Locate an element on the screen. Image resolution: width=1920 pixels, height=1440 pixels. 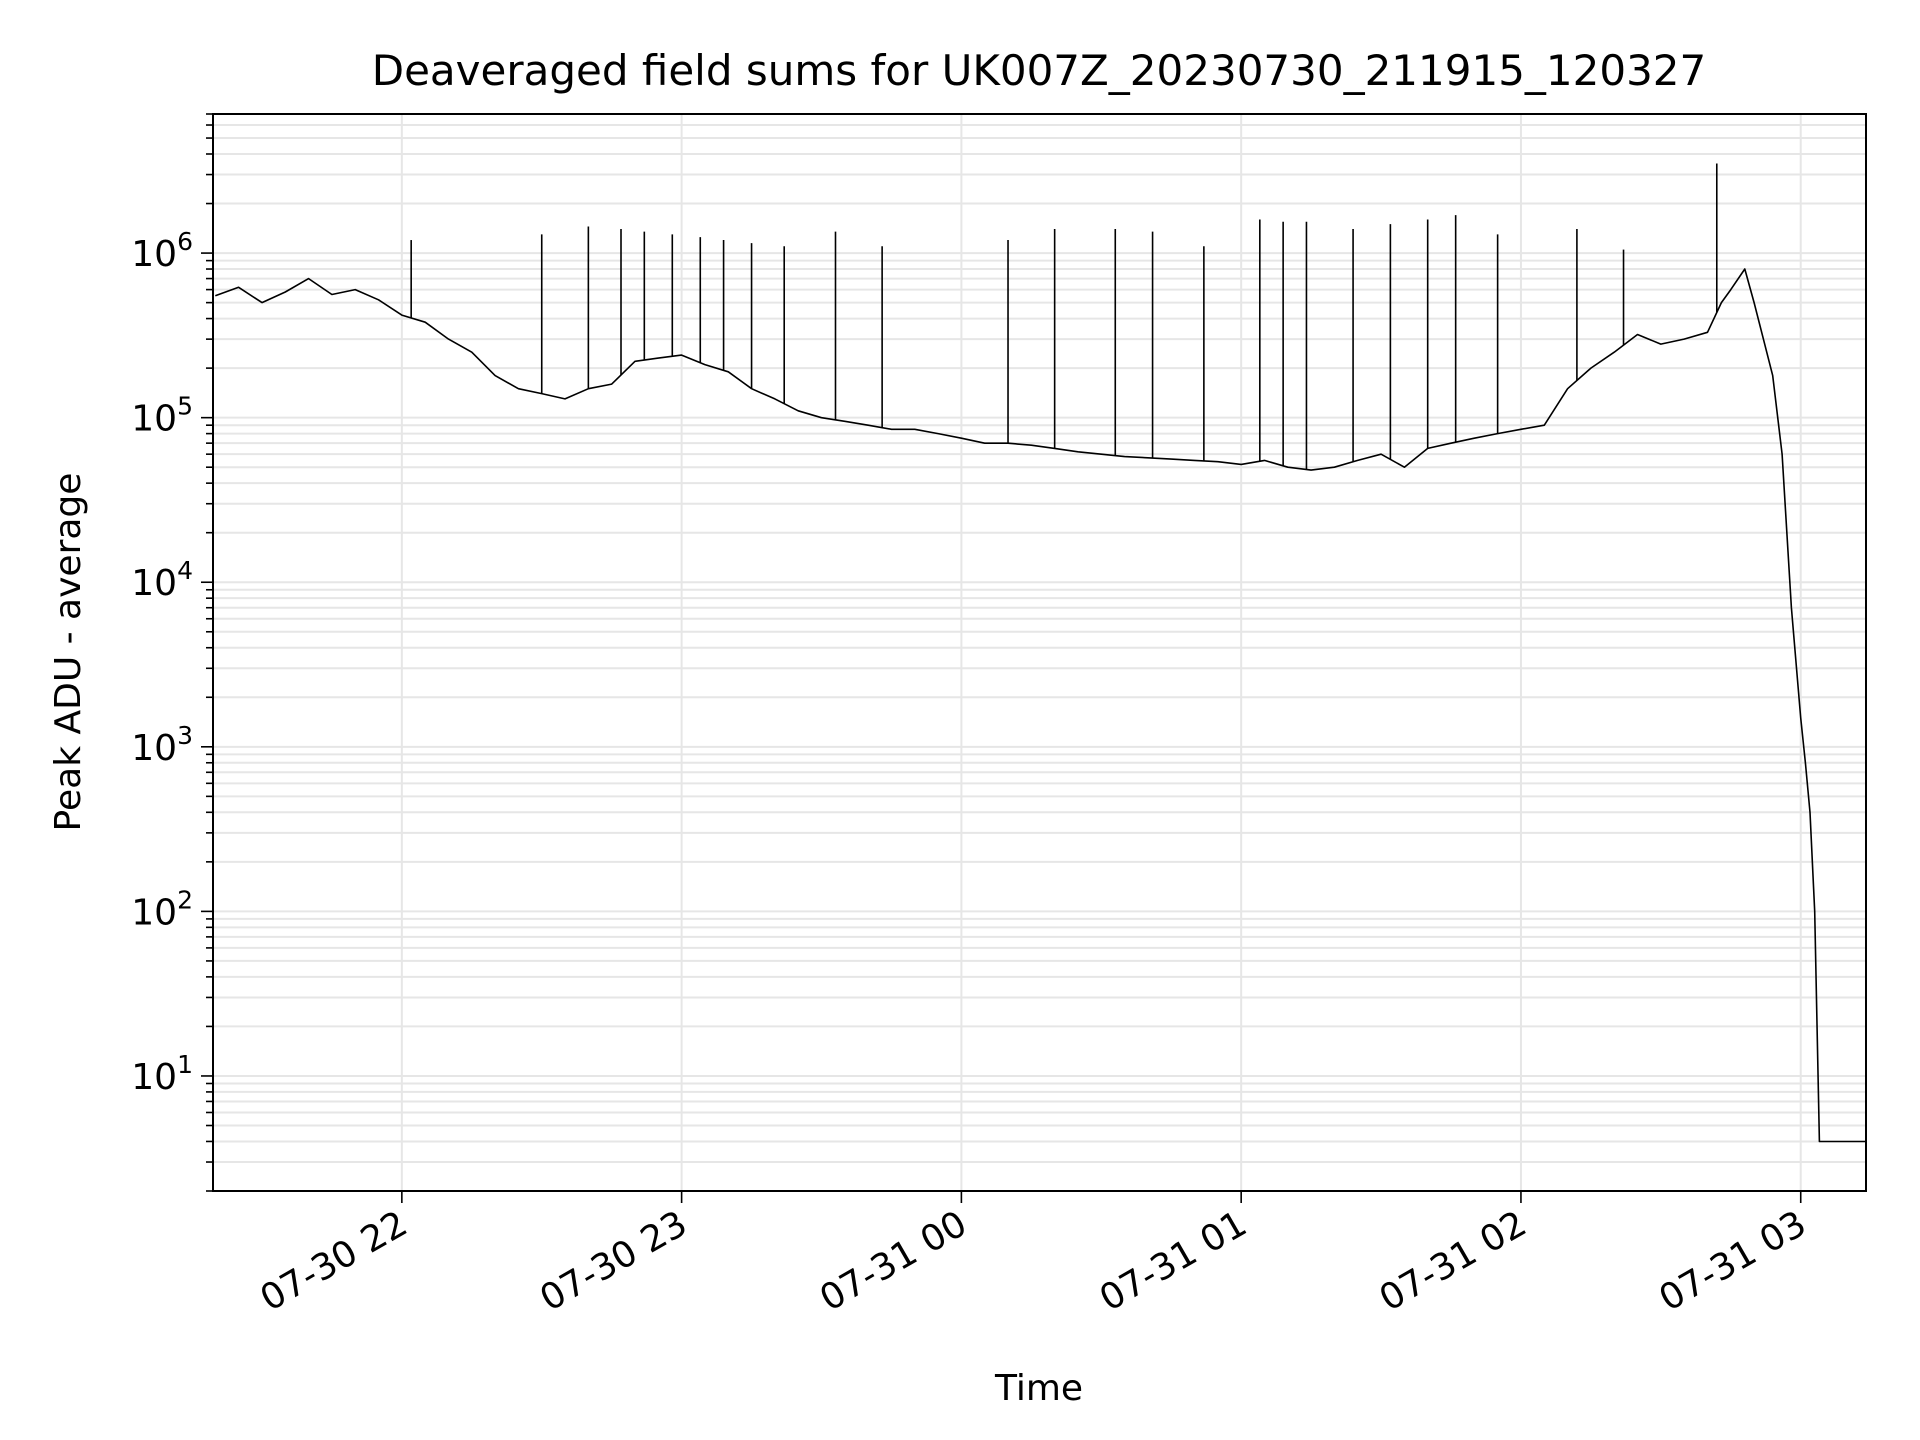
y-tick-label: 10³ is located at coordinates (162, 745).